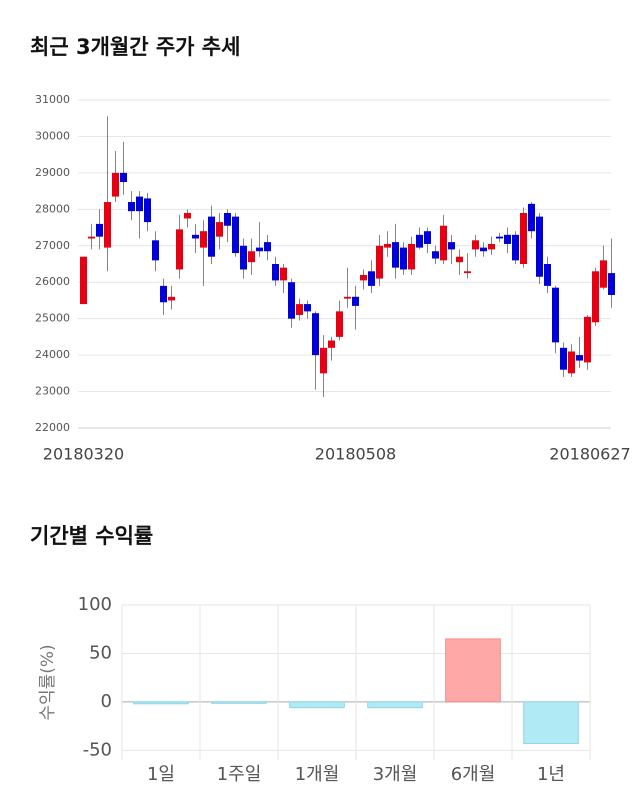 The image size is (640, 810). I want to click on y-axis-title: 수익률(%), so click(48, 682).